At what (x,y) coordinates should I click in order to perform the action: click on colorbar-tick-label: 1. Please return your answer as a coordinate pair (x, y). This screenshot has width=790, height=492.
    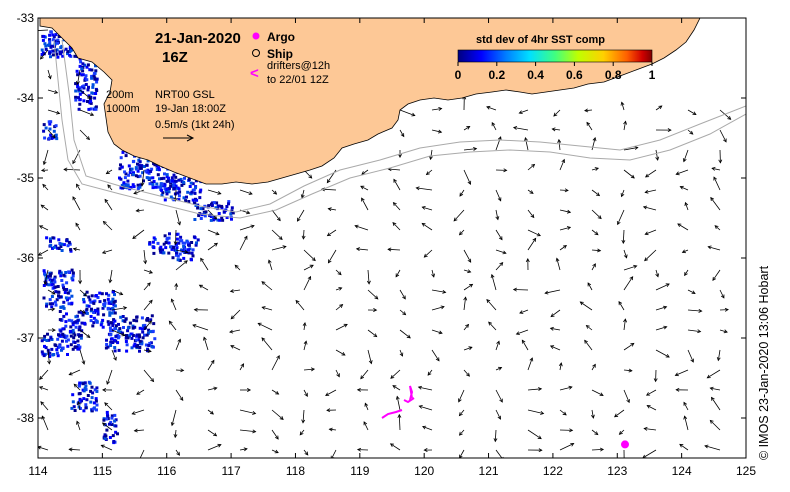
    Looking at the image, I should click on (652, 75).